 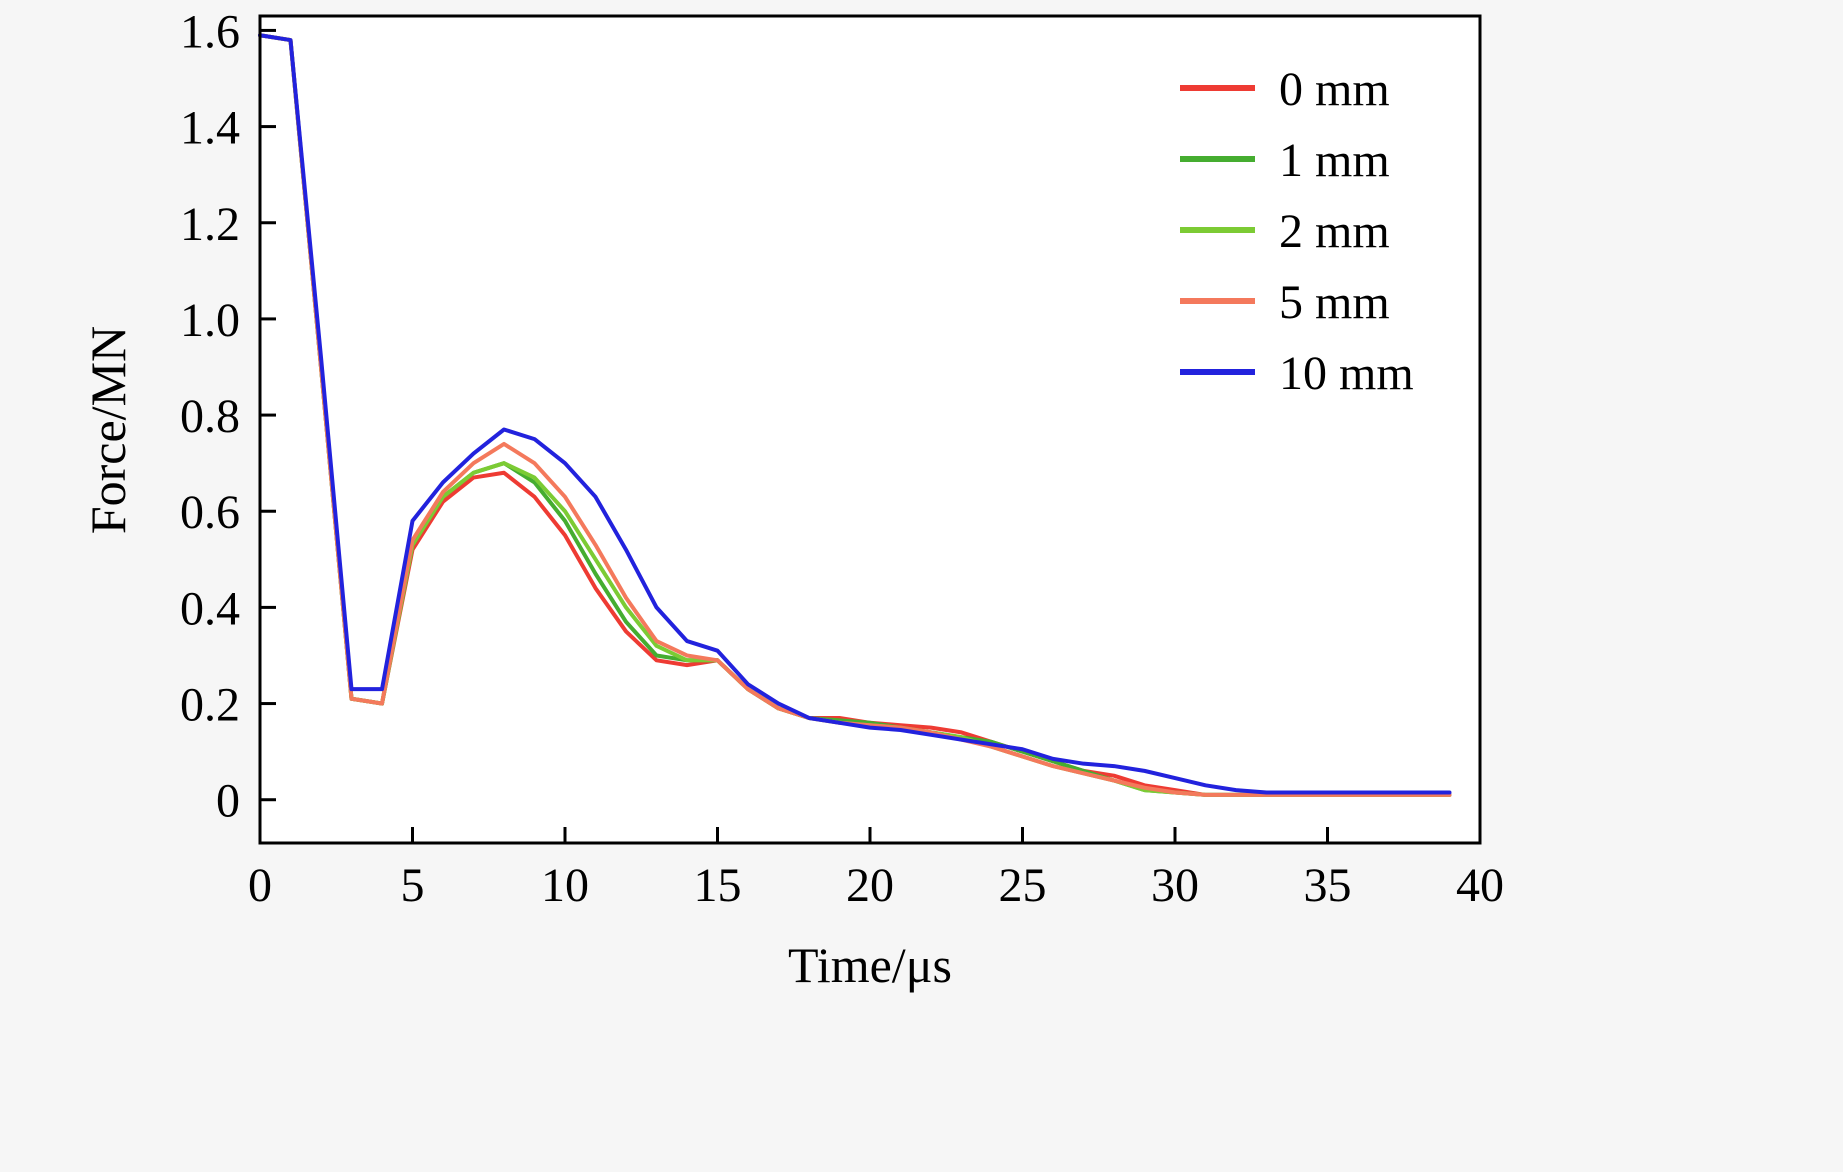 What do you see at coordinates (228, 801) in the screenshot?
I see `y-tick-label: 0` at bounding box center [228, 801].